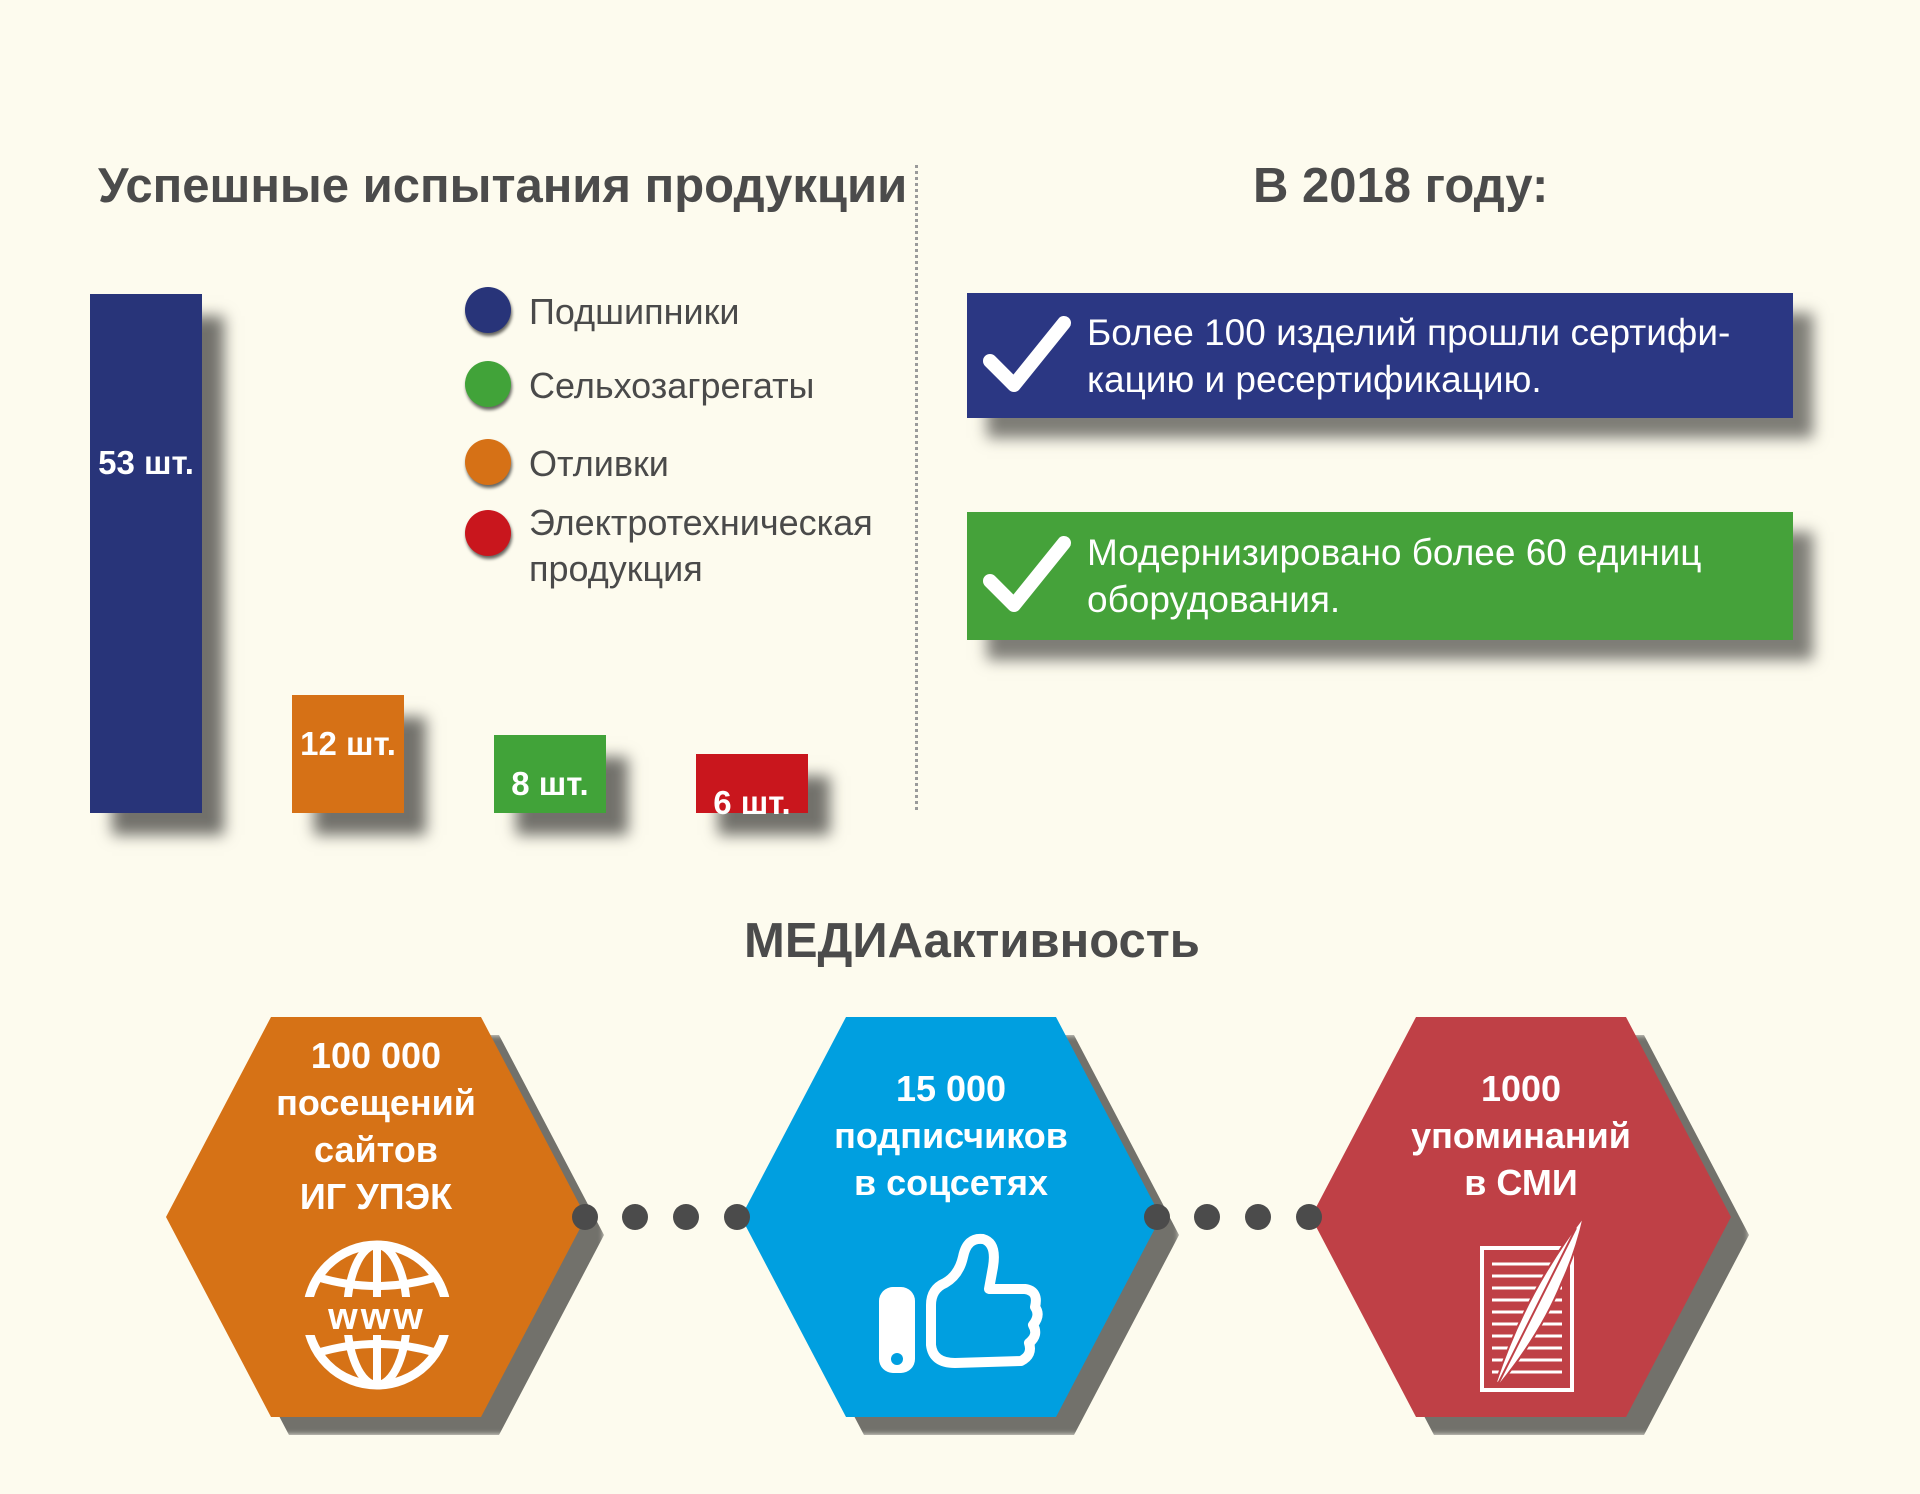 The image size is (1920, 1494). What do you see at coordinates (960, 1226) in the screenshot?
I see `media-hex-subscribers: 15 000 подписчиков в соцсетях` at bounding box center [960, 1226].